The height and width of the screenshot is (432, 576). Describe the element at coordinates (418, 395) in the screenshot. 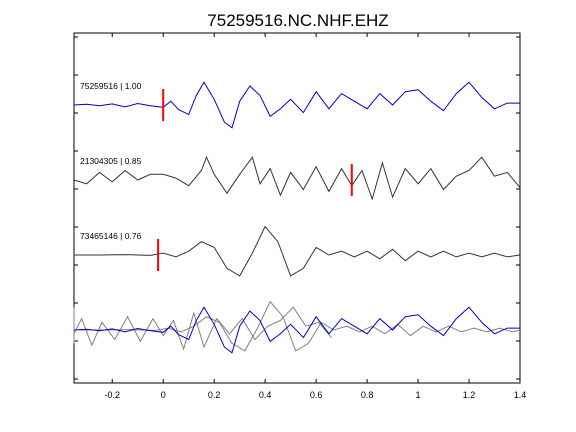

I see `x-tick-label: 1` at that location.